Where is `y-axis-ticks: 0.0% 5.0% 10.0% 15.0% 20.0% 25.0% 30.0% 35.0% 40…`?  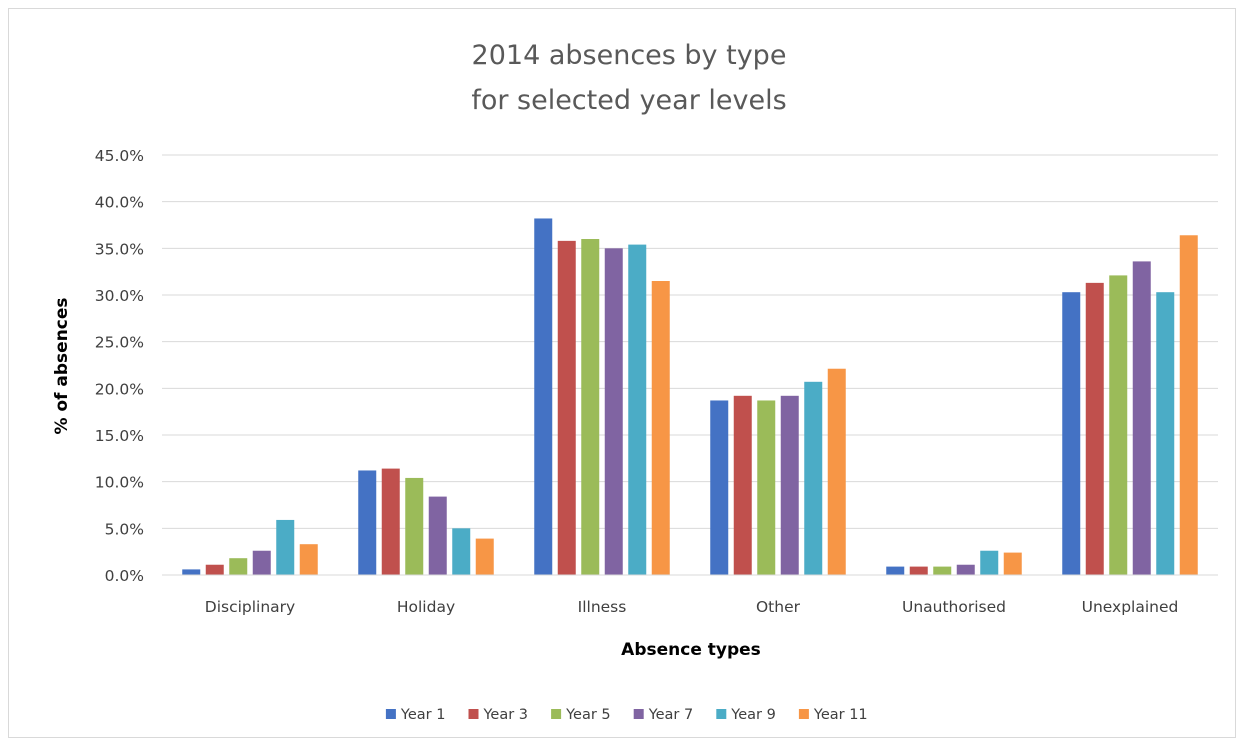 y-axis-ticks: 0.0% 5.0% 10.0% 15.0% 20.0% 25.0% 30.0% 35.0% 40… is located at coordinates (119, 366).